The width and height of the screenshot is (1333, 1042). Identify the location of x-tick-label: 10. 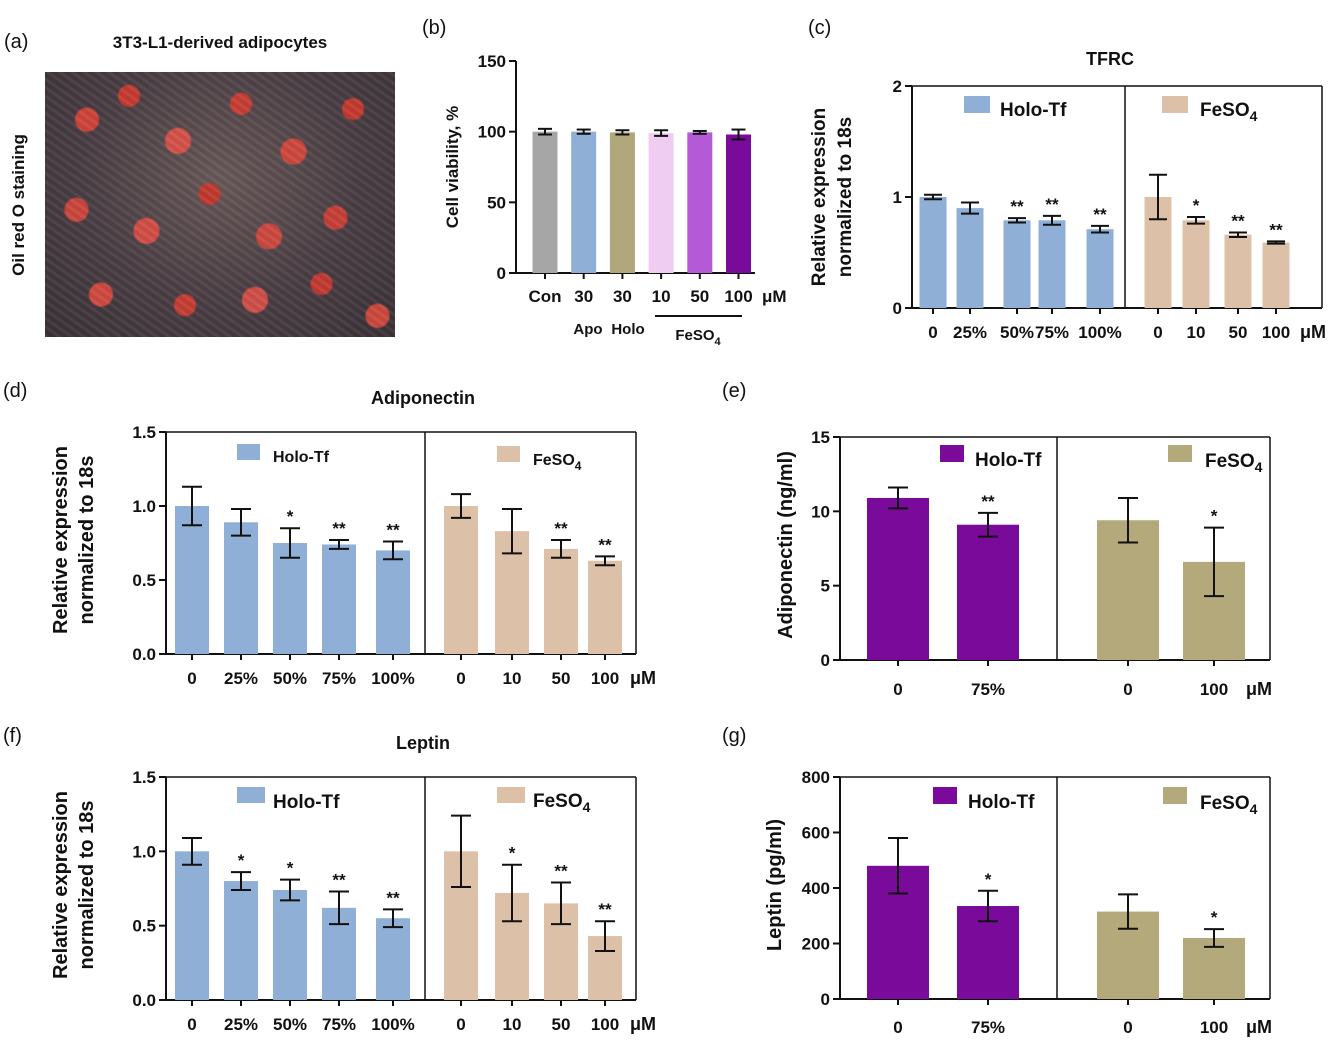
(1196, 332).